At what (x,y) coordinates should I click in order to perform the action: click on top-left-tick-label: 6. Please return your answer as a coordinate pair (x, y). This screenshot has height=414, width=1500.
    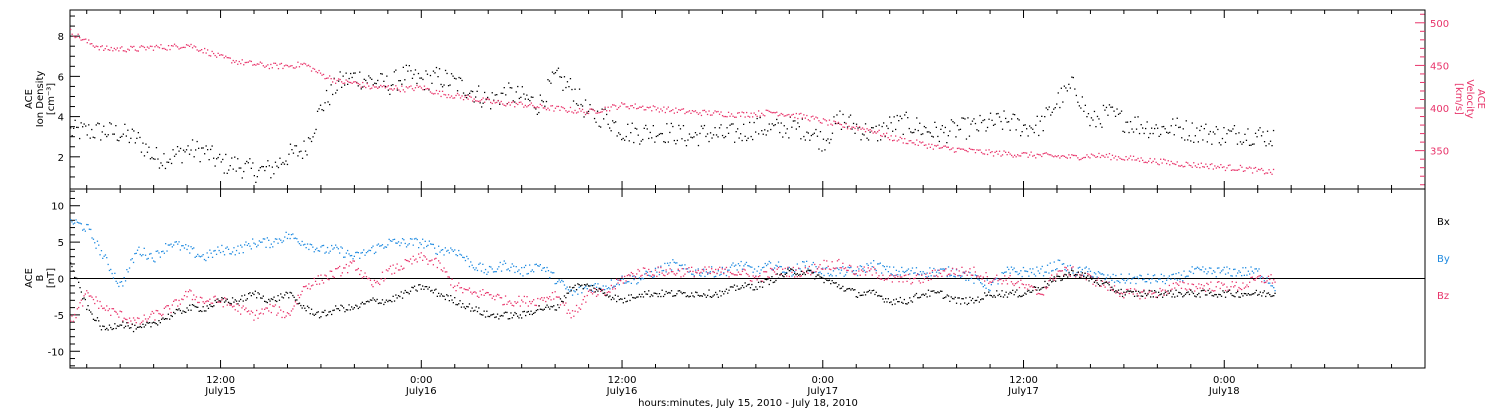
    Looking at the image, I should click on (61, 77).